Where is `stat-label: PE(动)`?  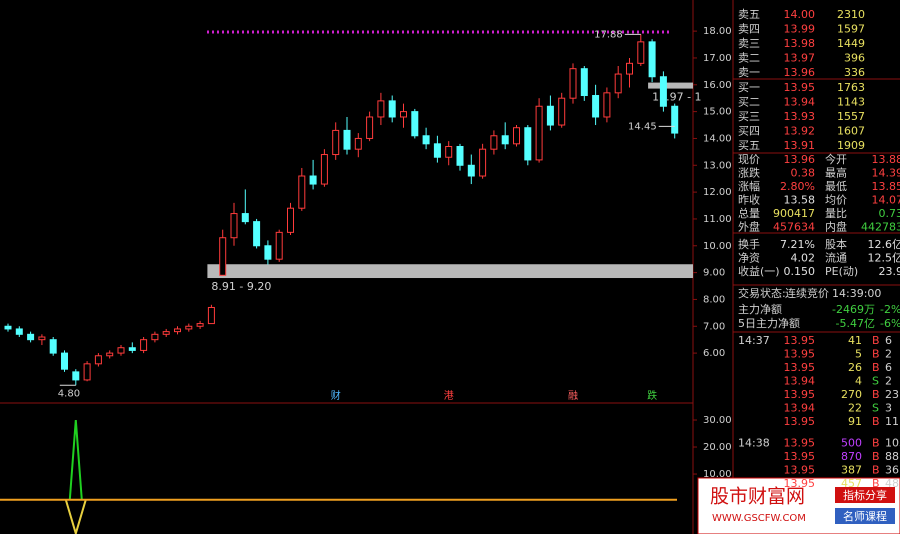 stat-label: PE(动) is located at coordinates (841, 271).